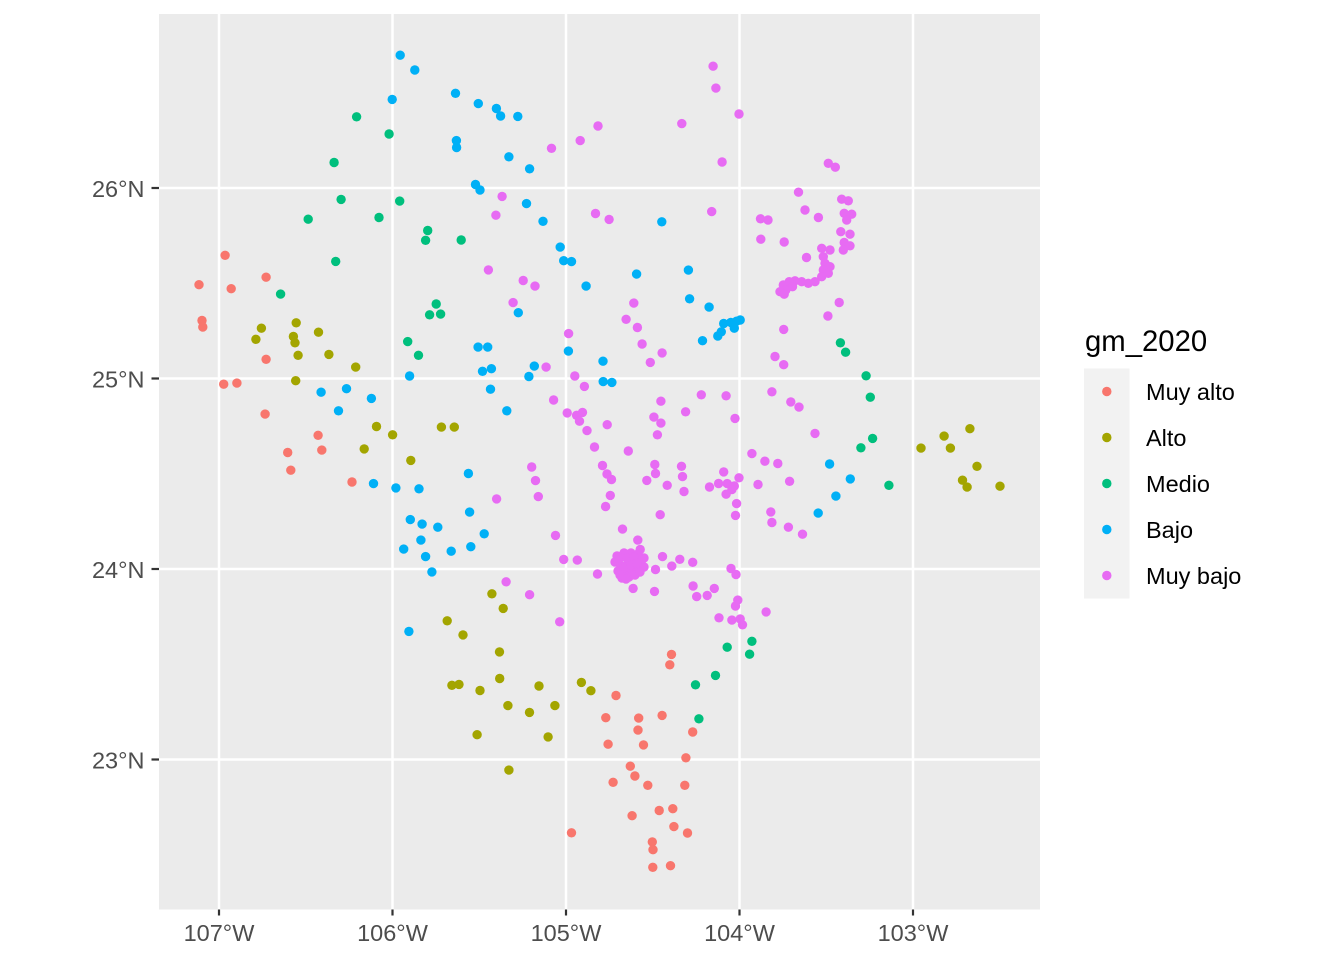  What do you see at coordinates (1178, 484) in the screenshot?
I see `svg-text: Medio` at bounding box center [1178, 484].